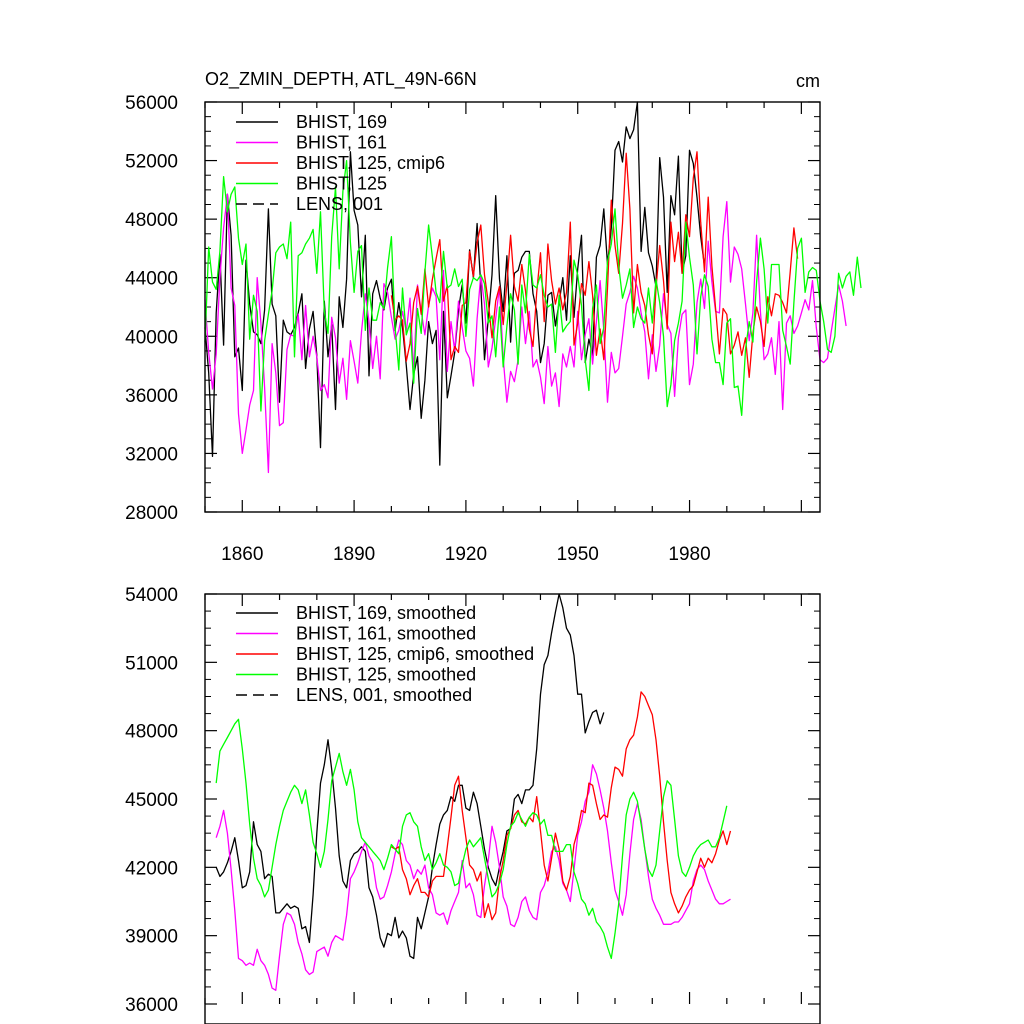  I want to click on y-tick-label: 56000, so click(151, 103).